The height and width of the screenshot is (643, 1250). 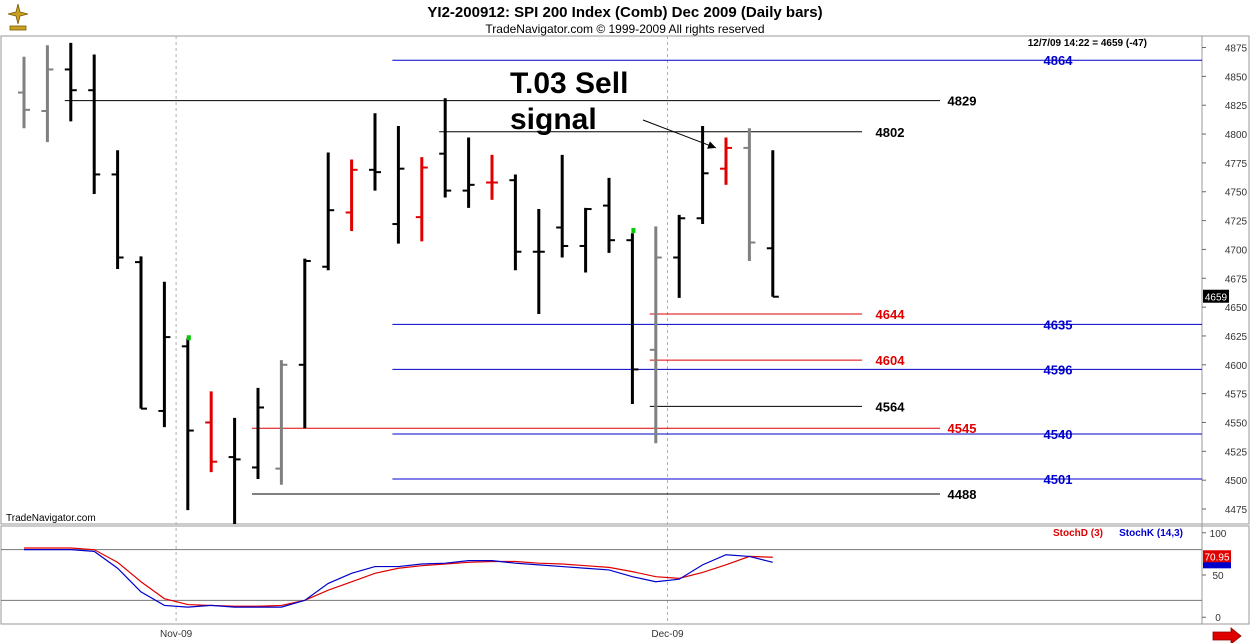 I want to click on stochd-last-tag, so click(x=1217, y=556).